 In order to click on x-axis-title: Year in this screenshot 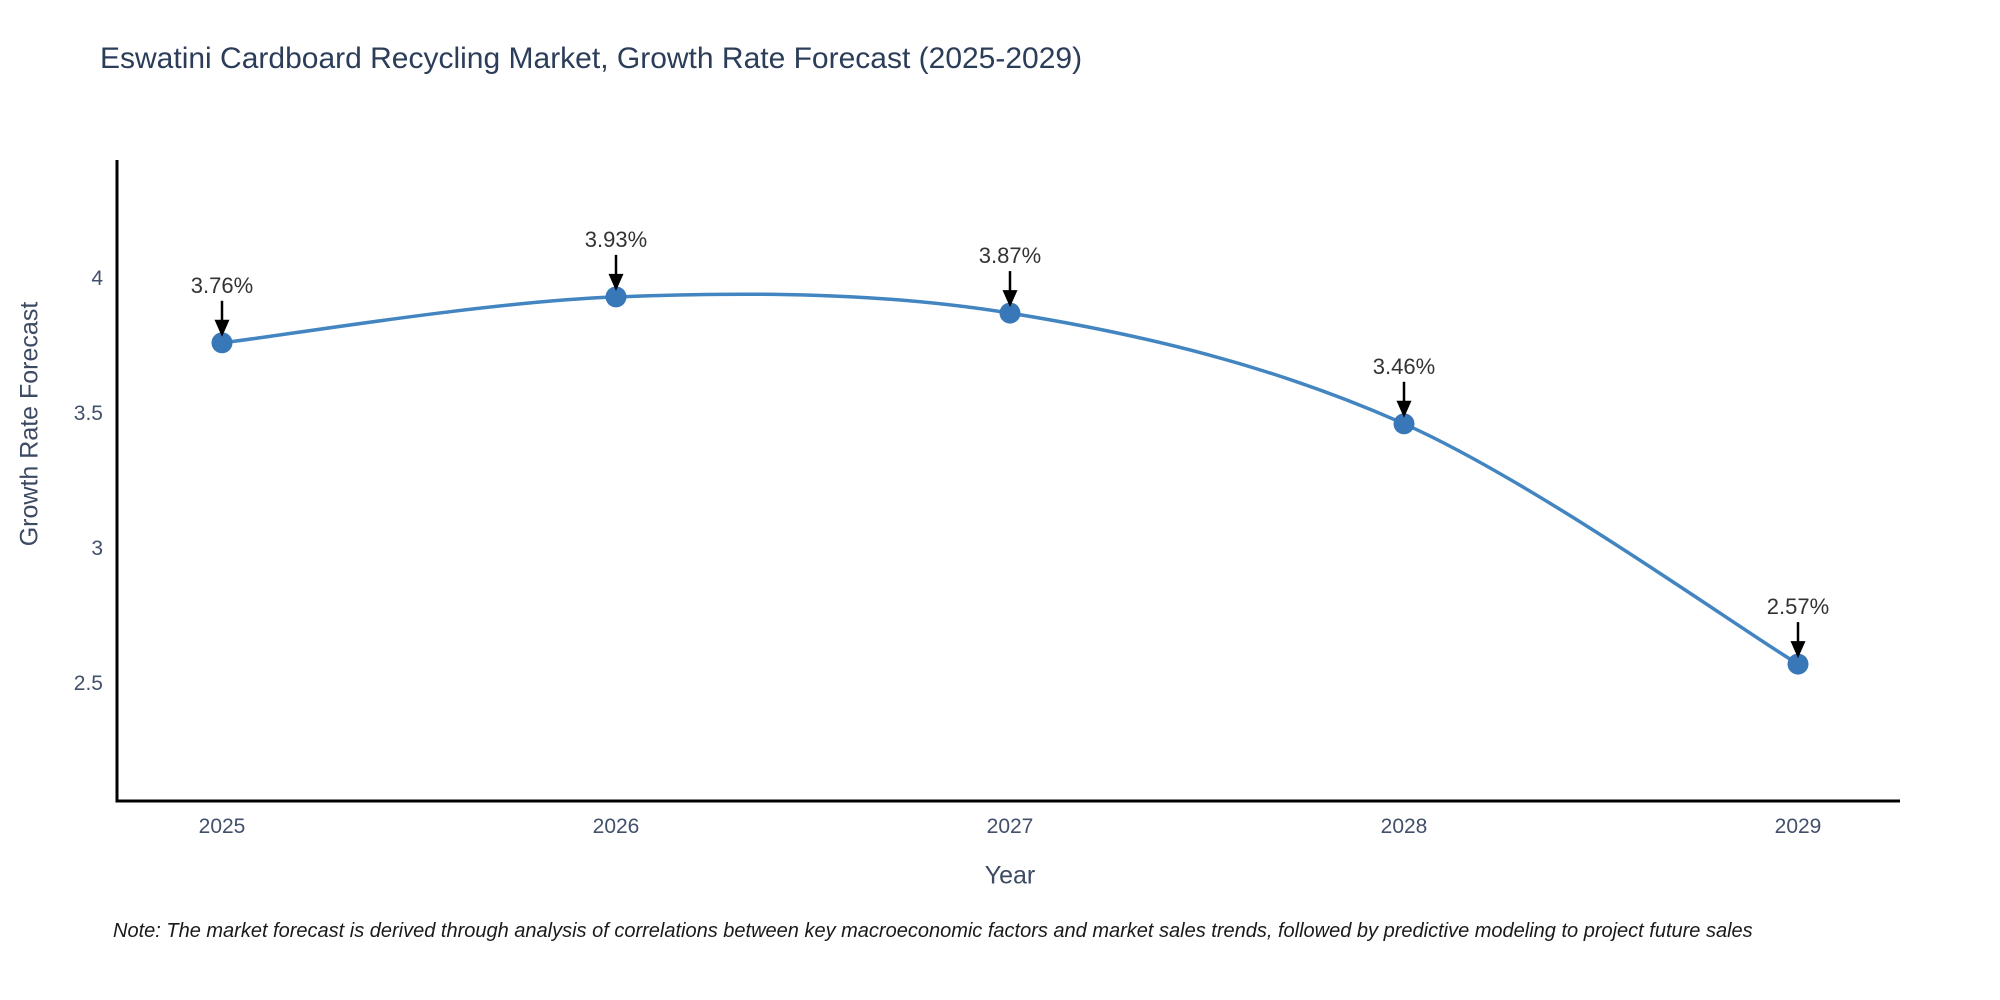, I will do `click(1010, 875)`.